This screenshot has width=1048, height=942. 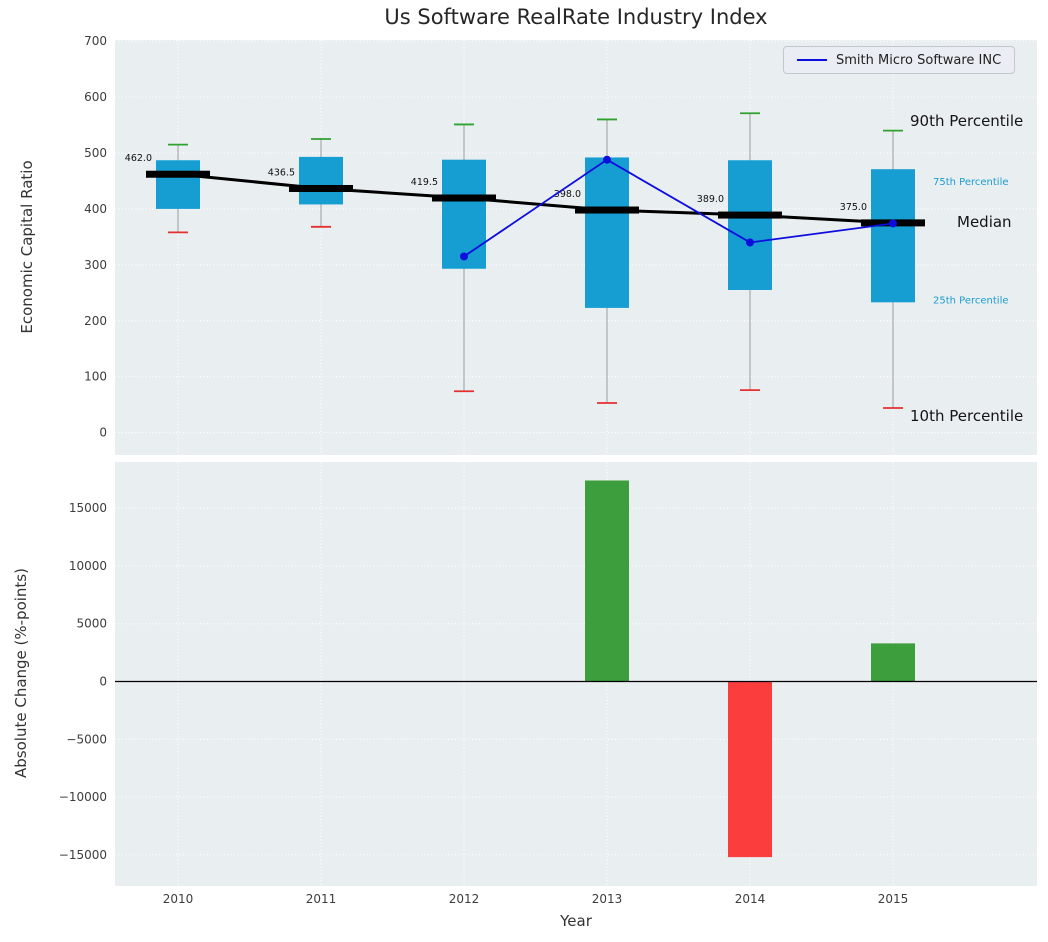 I want to click on y-tick-label-bottom: 10000, so click(x=88, y=566).